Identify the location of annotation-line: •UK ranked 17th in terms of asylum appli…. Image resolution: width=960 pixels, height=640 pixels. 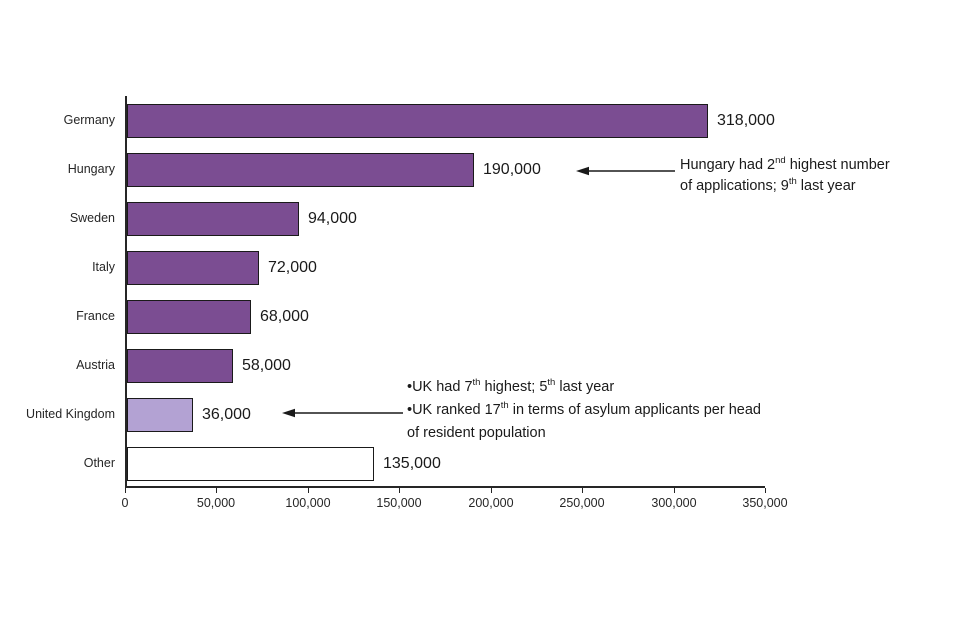
(584, 409).